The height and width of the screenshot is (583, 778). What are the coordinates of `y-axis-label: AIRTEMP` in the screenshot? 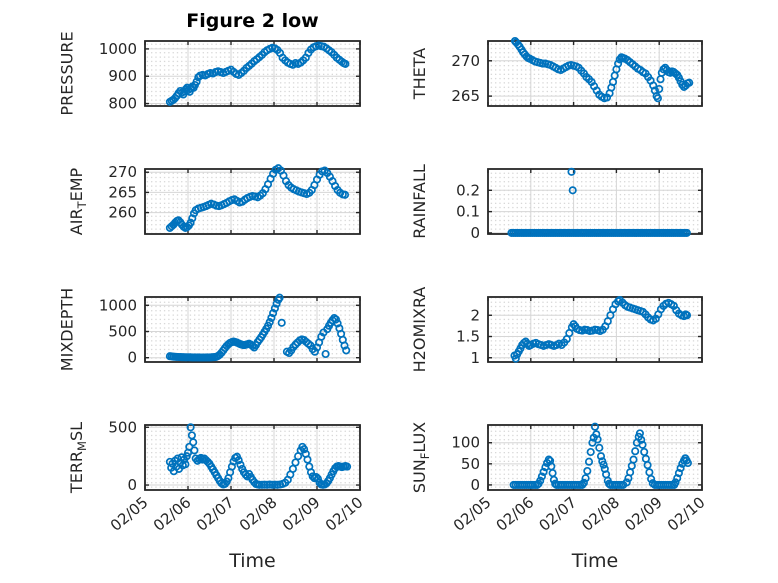 It's located at (78, 201).